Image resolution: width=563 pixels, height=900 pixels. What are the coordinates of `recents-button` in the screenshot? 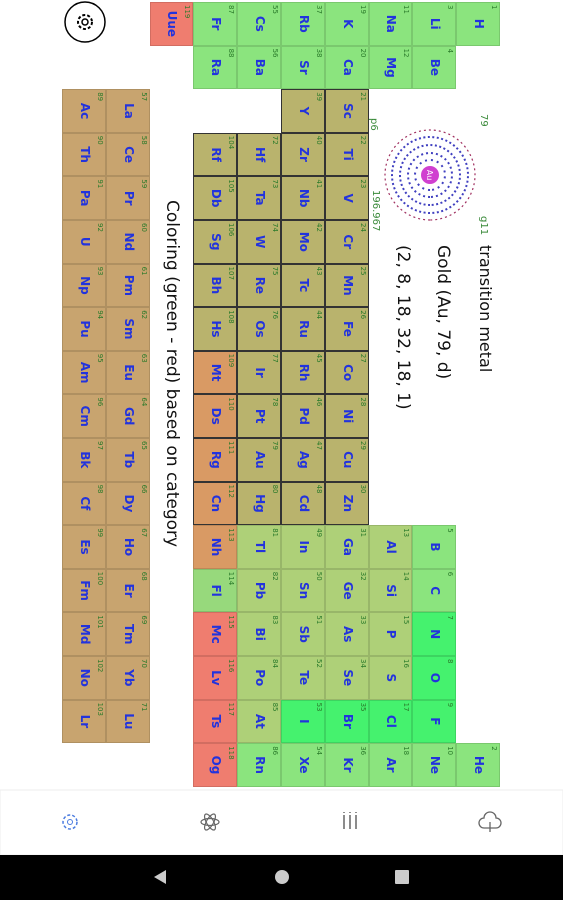 It's located at (402, 877).